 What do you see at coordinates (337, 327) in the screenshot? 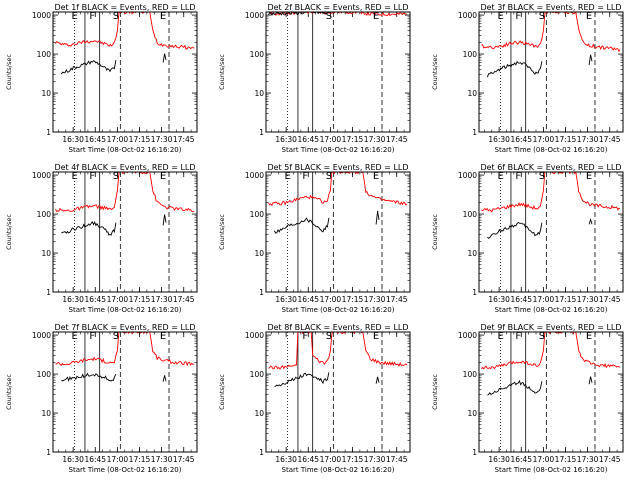
I see `plot-title: Det 8f BLACK = Events, RED = LLD` at bounding box center [337, 327].